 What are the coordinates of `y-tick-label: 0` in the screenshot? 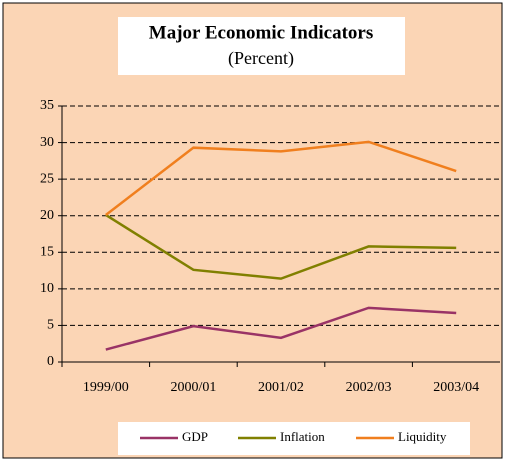 It's located at (50, 361).